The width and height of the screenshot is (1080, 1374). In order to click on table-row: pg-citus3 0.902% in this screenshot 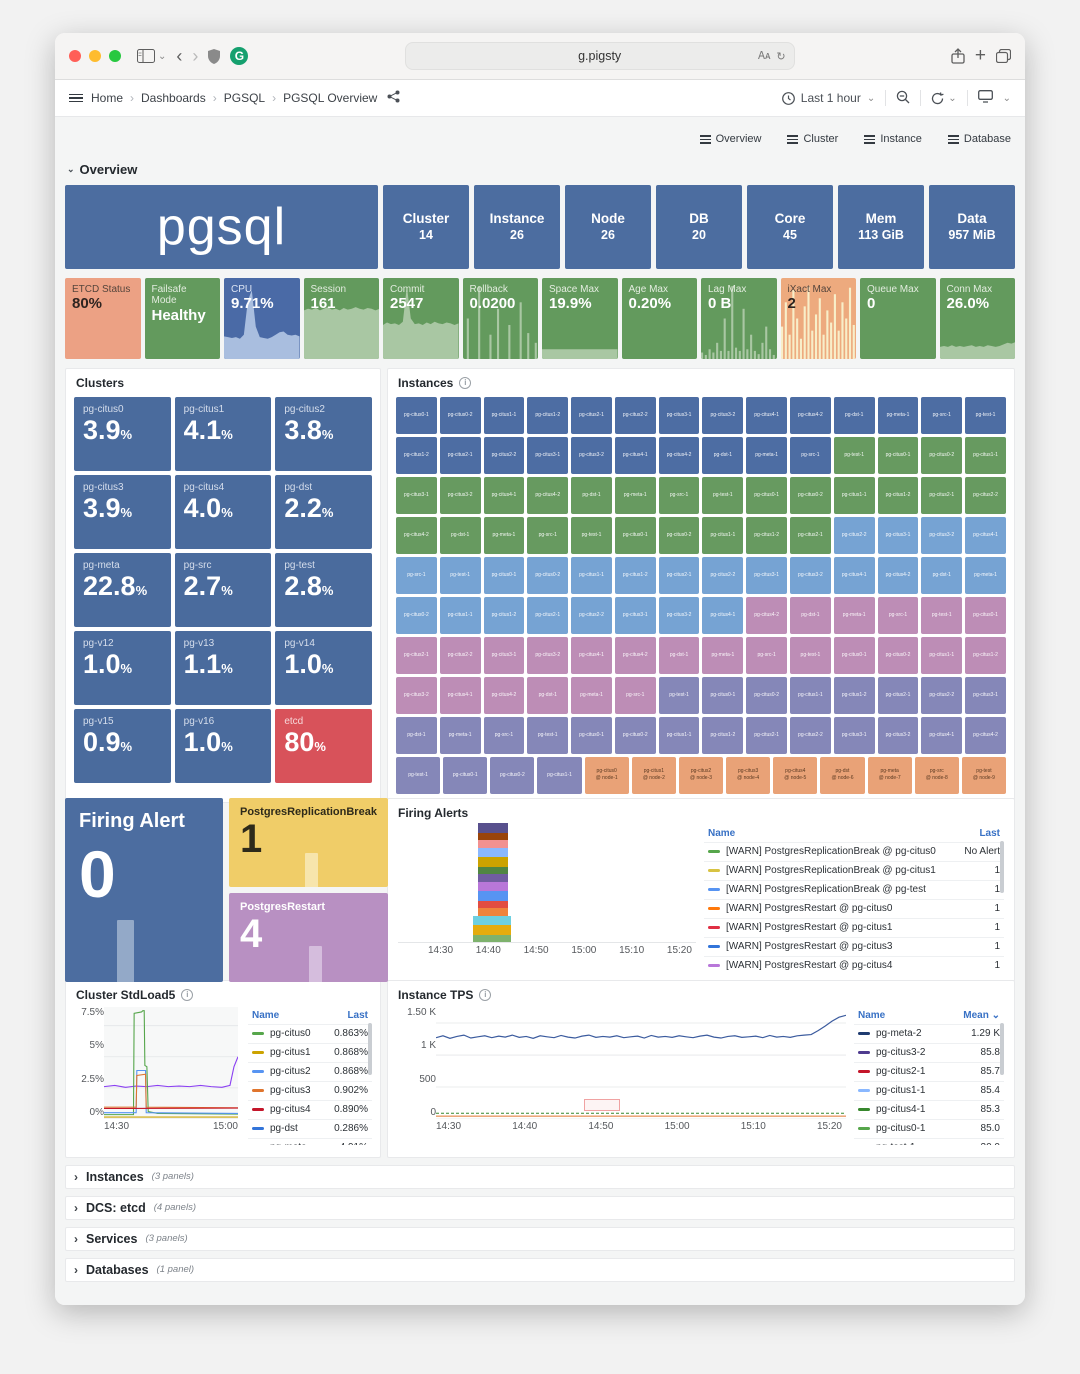, I will do `click(310, 1090)`.